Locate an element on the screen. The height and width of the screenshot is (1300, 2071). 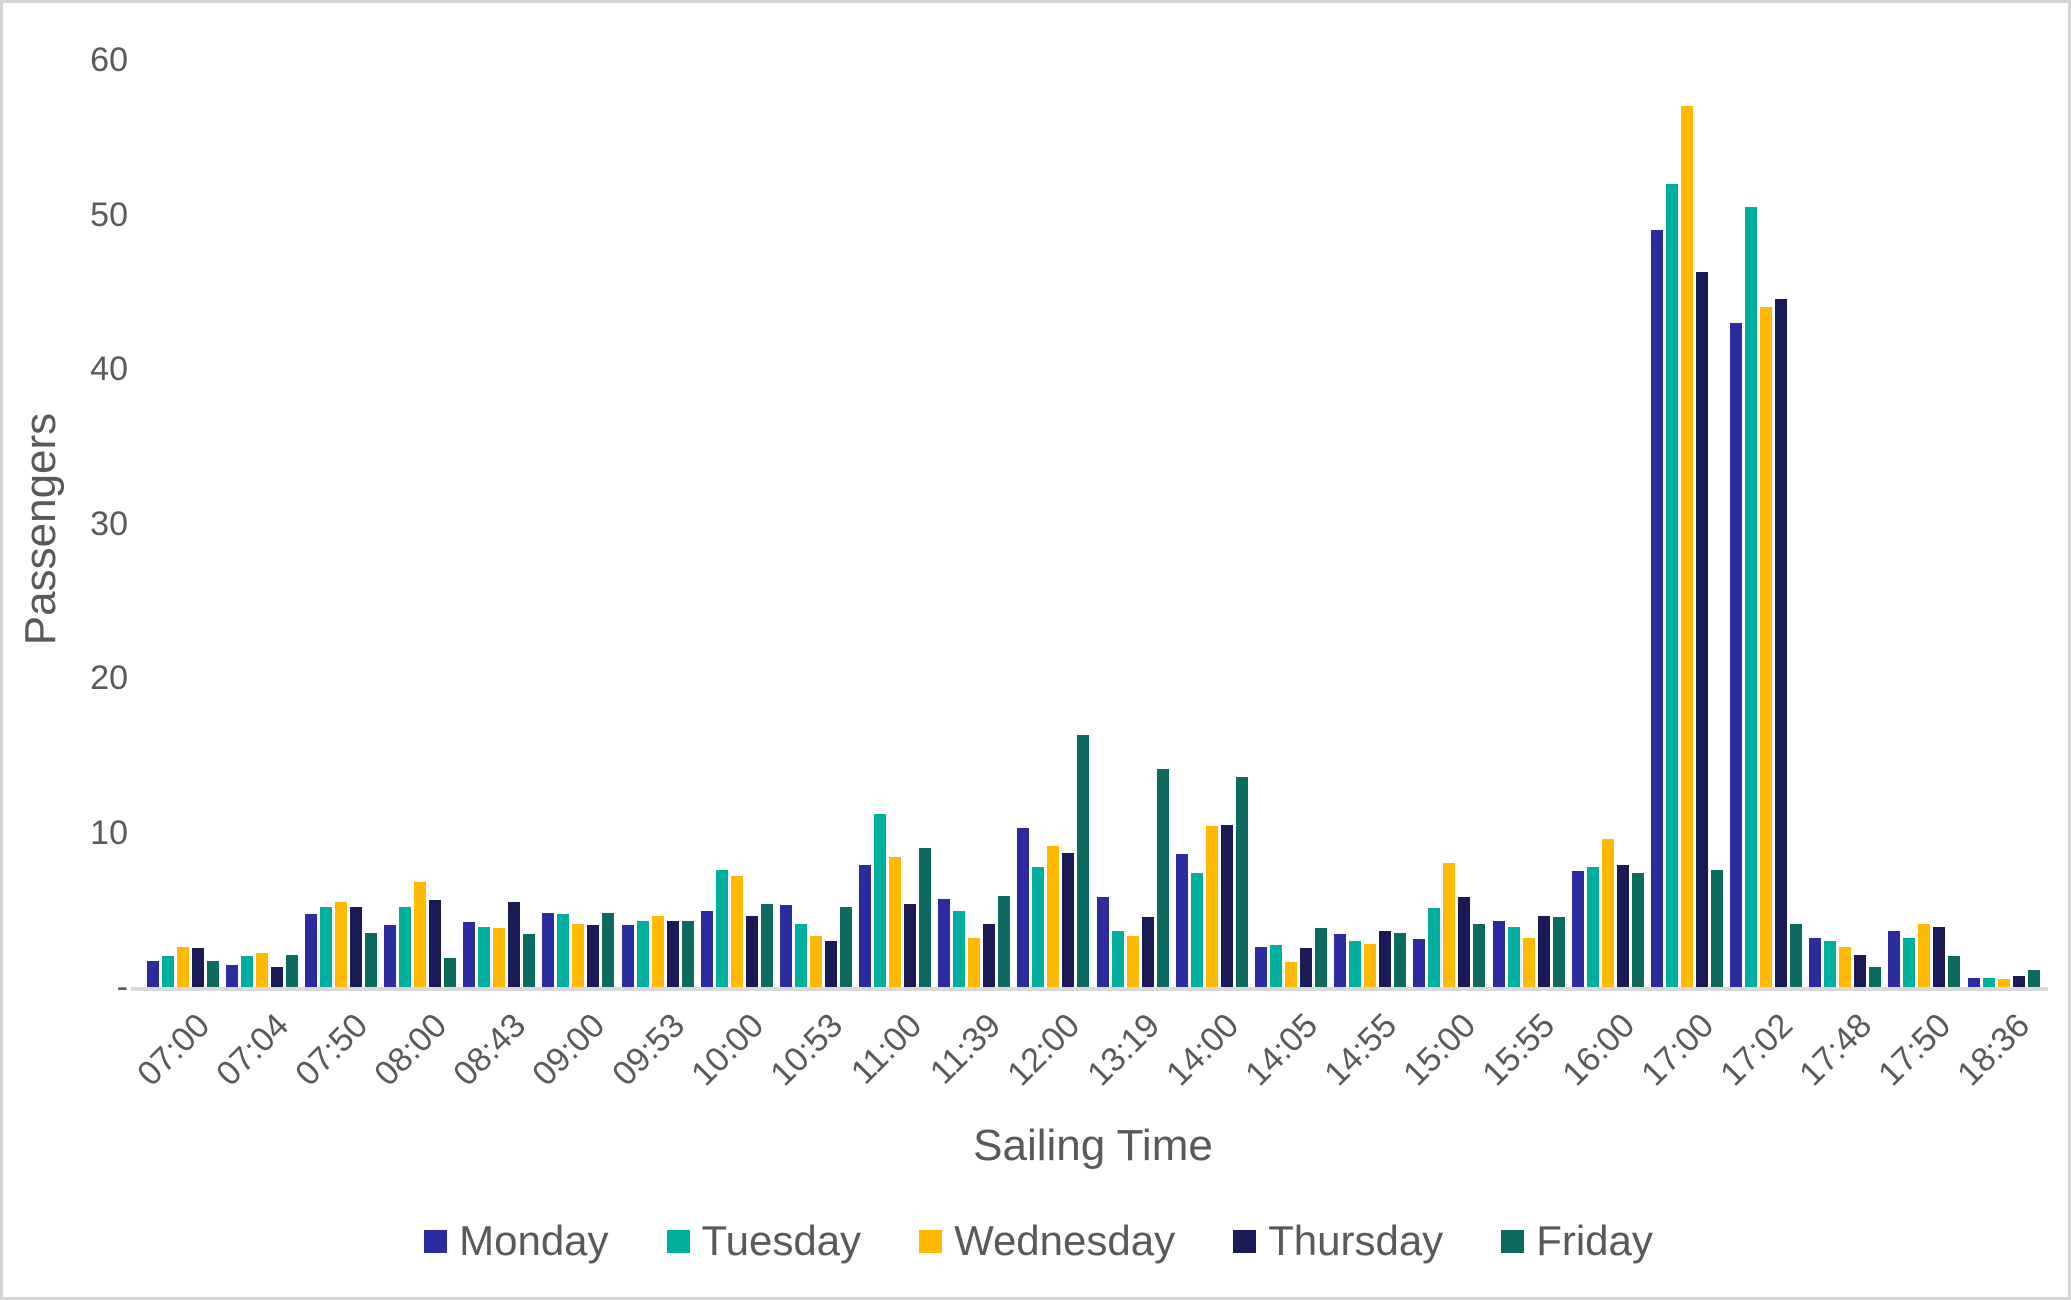
bar-monday-08:43 is located at coordinates (469, 954).